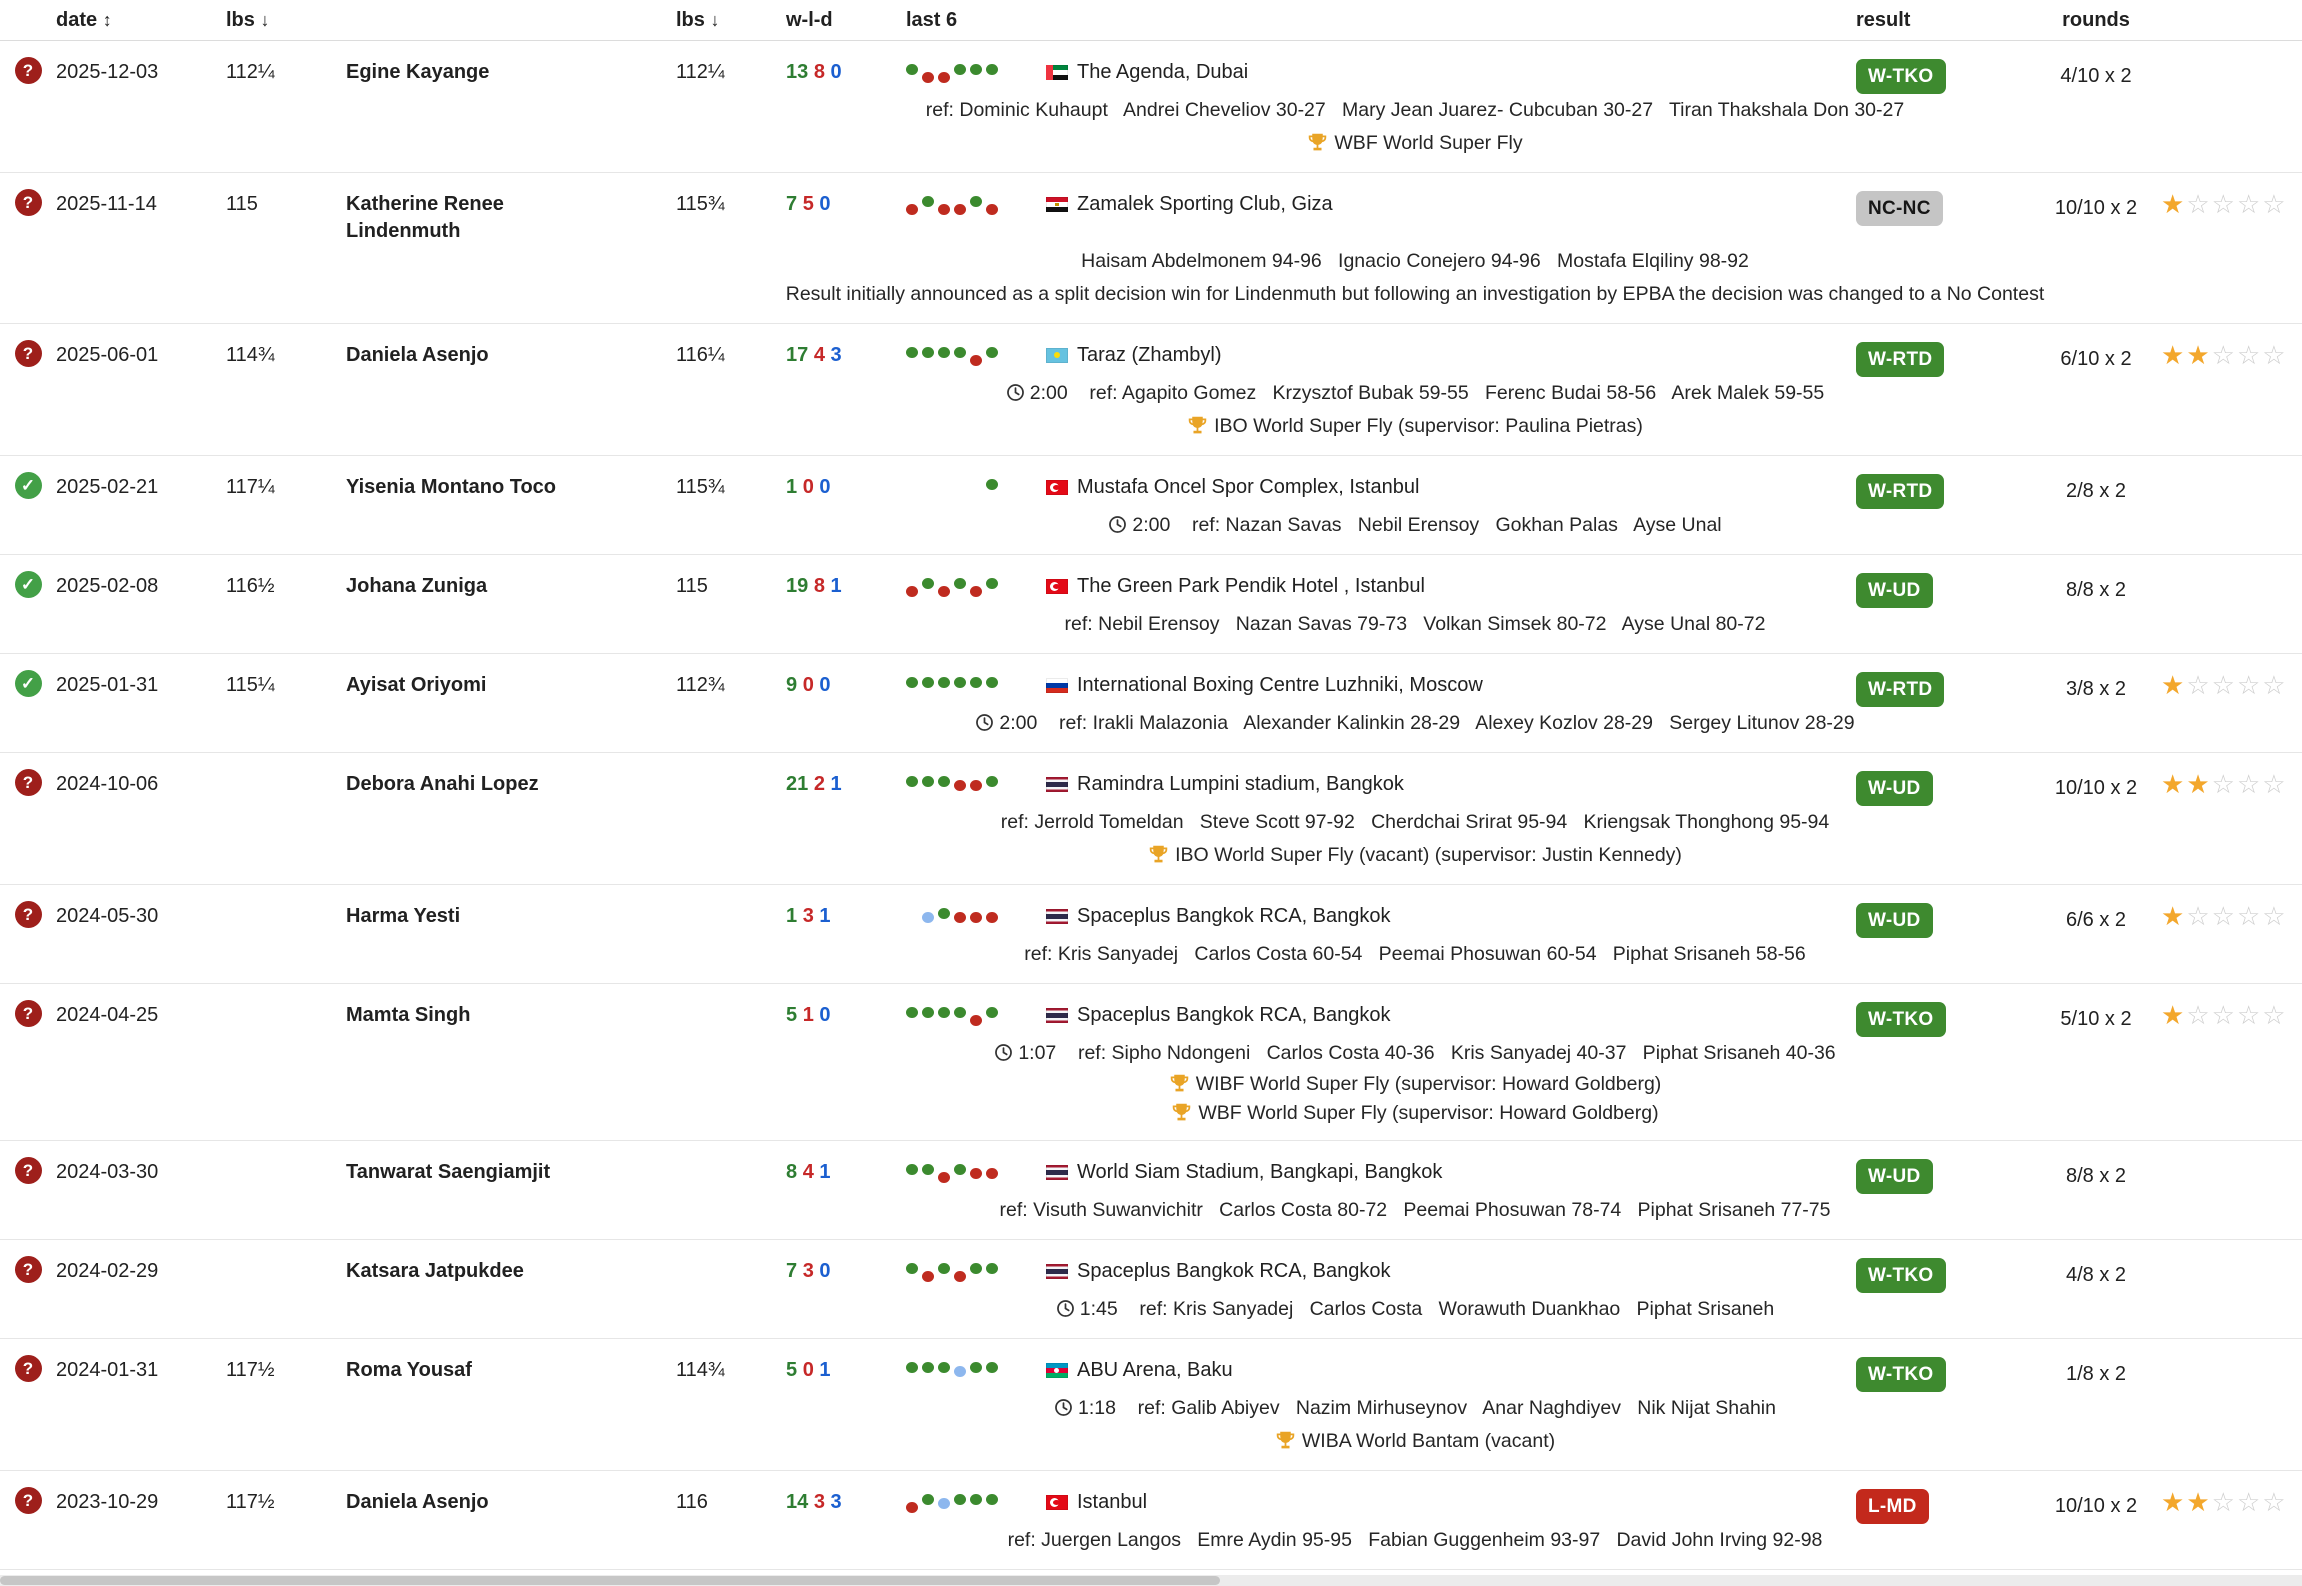 This screenshot has height=1586, width=2302. I want to click on location-text: ABU Arena, Baku, so click(1155, 1370).